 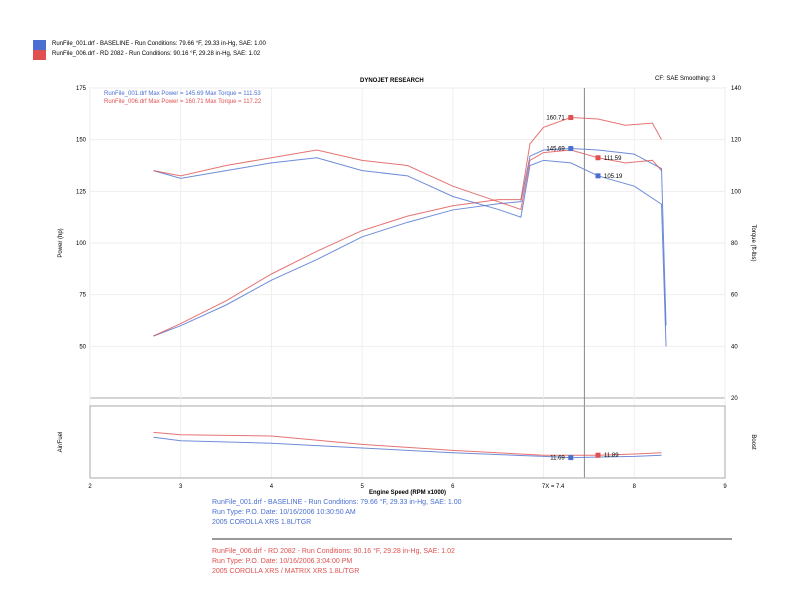 What do you see at coordinates (407, 180) in the screenshot?
I see `mod-torque-line` at bounding box center [407, 180].